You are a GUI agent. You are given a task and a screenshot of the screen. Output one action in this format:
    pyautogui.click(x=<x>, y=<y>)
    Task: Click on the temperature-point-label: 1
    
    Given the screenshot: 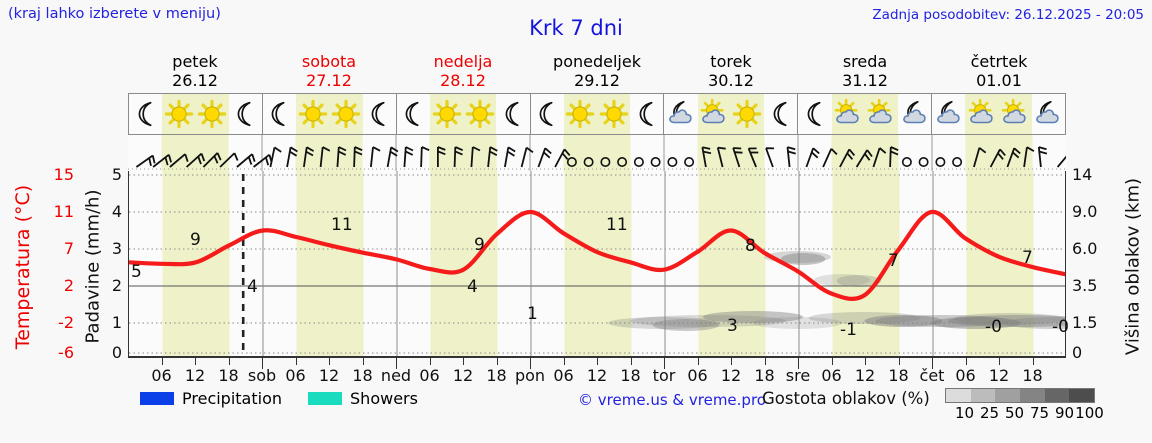 What is the action you would take?
    pyautogui.click(x=532, y=314)
    